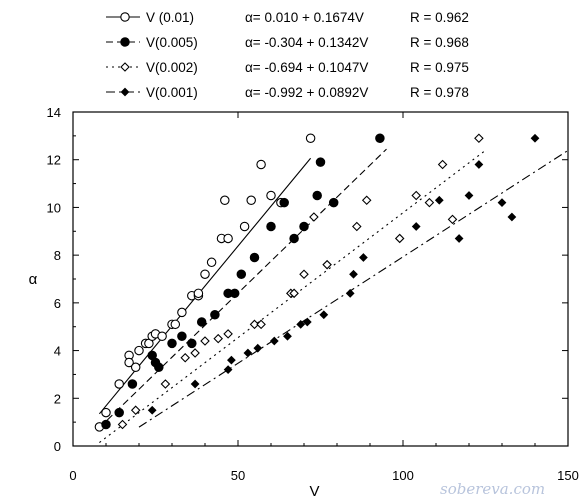 This screenshot has height=500, width=581. What do you see at coordinates (72, 475) in the screenshot?
I see `x-tick-label: 0` at bounding box center [72, 475].